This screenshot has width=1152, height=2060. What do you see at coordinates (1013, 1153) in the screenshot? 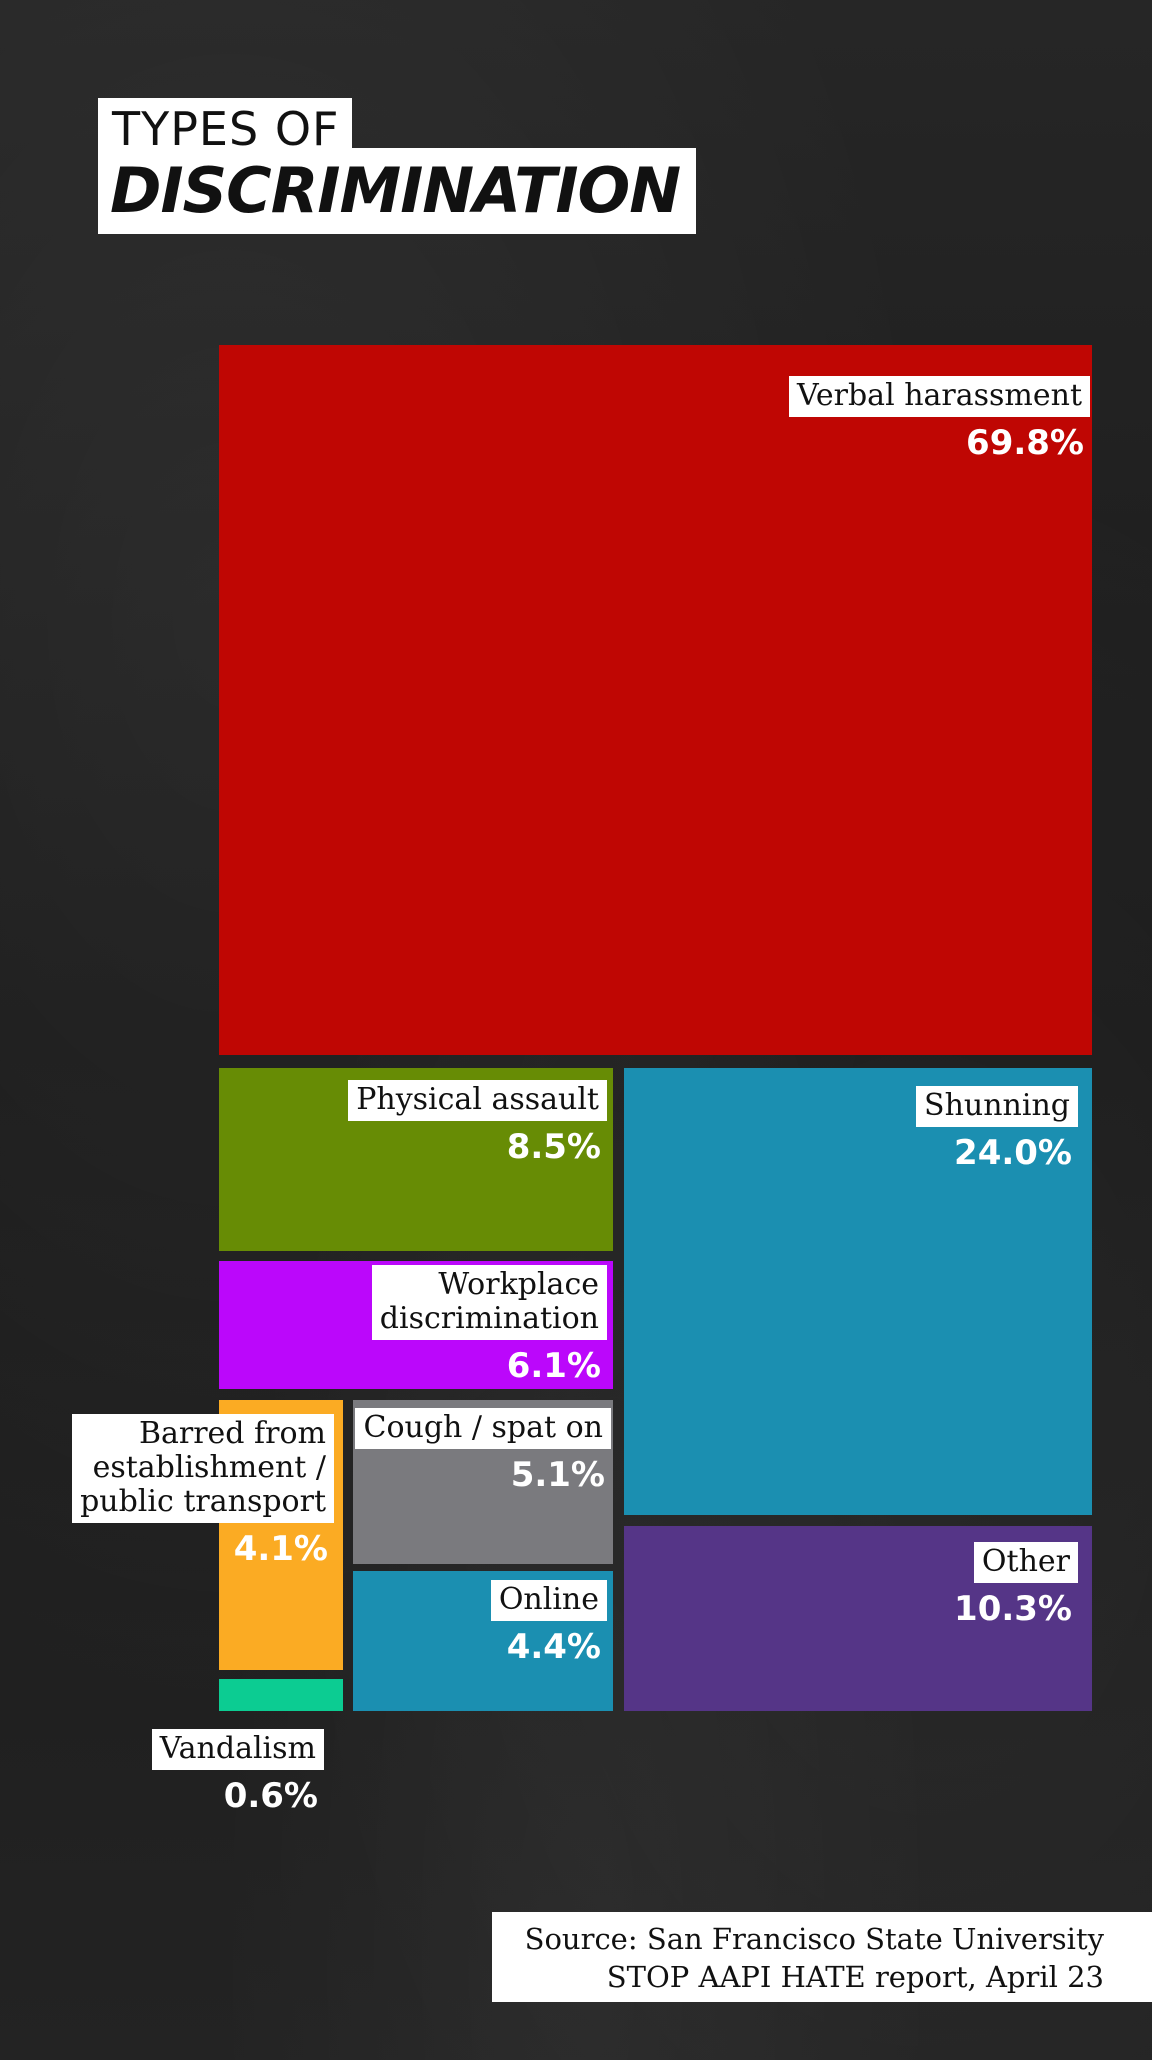
I see `treemap-category-value: 24.0%` at bounding box center [1013, 1153].